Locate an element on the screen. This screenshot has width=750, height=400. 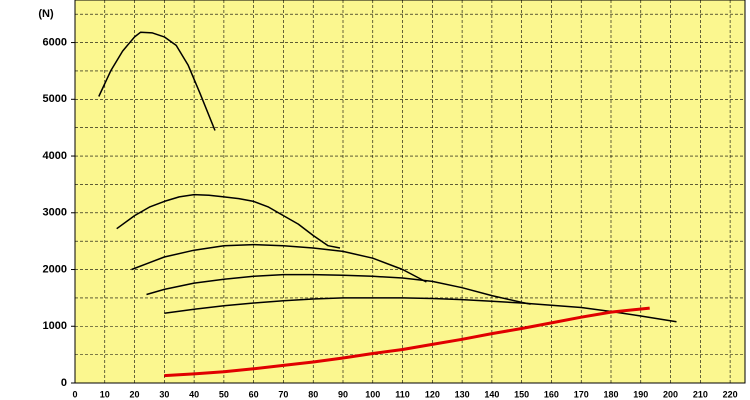
x-tick-label: 60 is located at coordinates (254, 394).